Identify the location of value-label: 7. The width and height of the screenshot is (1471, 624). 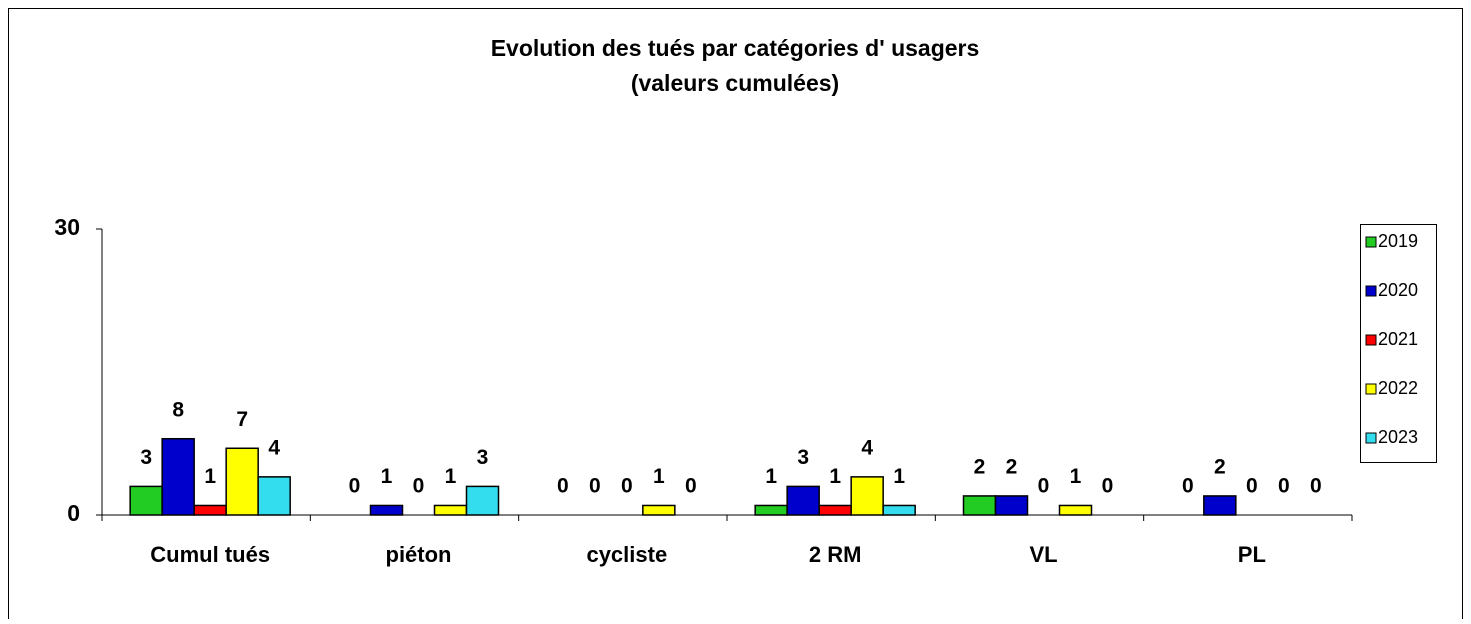
(242, 419).